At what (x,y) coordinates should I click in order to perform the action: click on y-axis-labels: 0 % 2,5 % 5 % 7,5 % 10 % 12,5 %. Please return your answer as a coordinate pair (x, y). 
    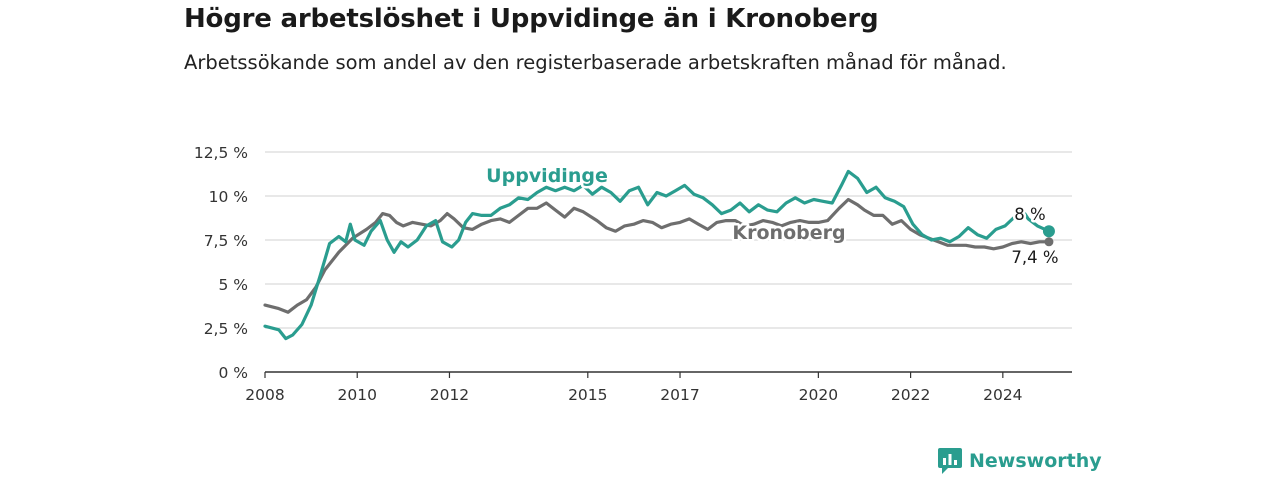
    Looking at the image, I should click on (221, 263).